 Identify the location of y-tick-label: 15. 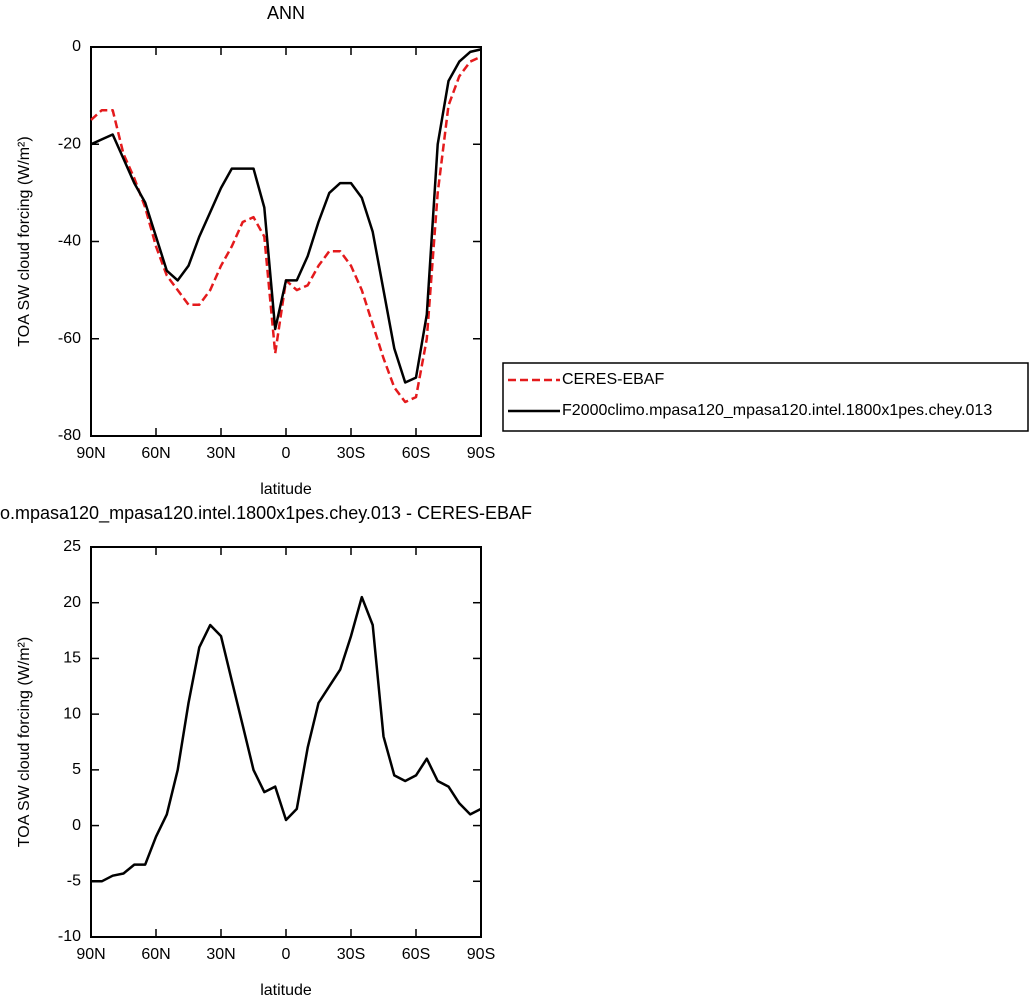
(72, 658).